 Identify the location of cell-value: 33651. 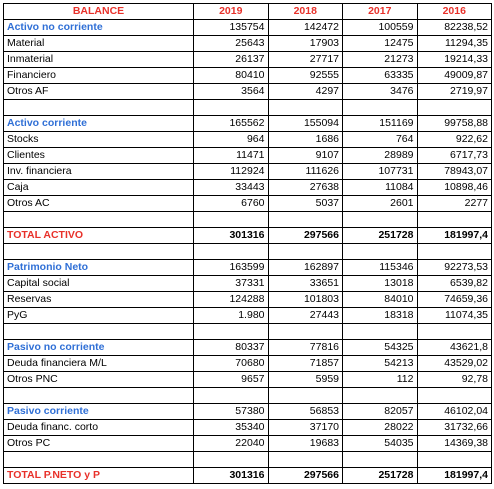
(305, 283).